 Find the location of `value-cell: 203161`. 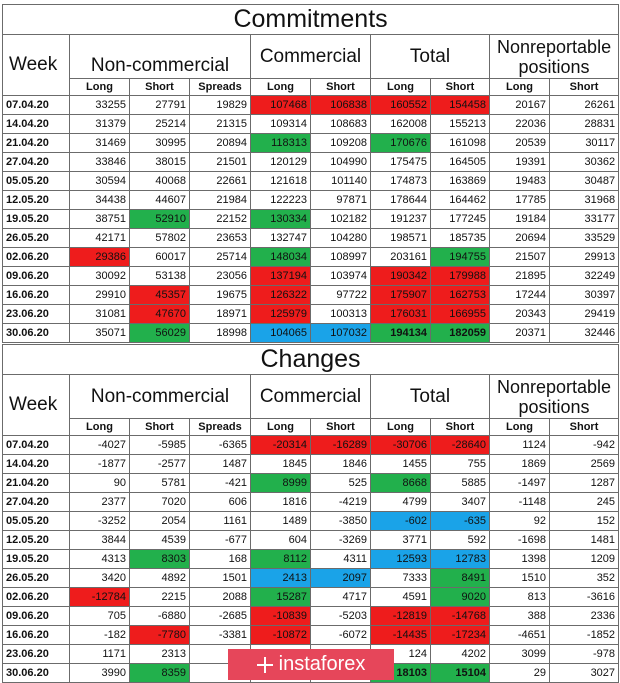

value-cell: 203161 is located at coordinates (400, 257).